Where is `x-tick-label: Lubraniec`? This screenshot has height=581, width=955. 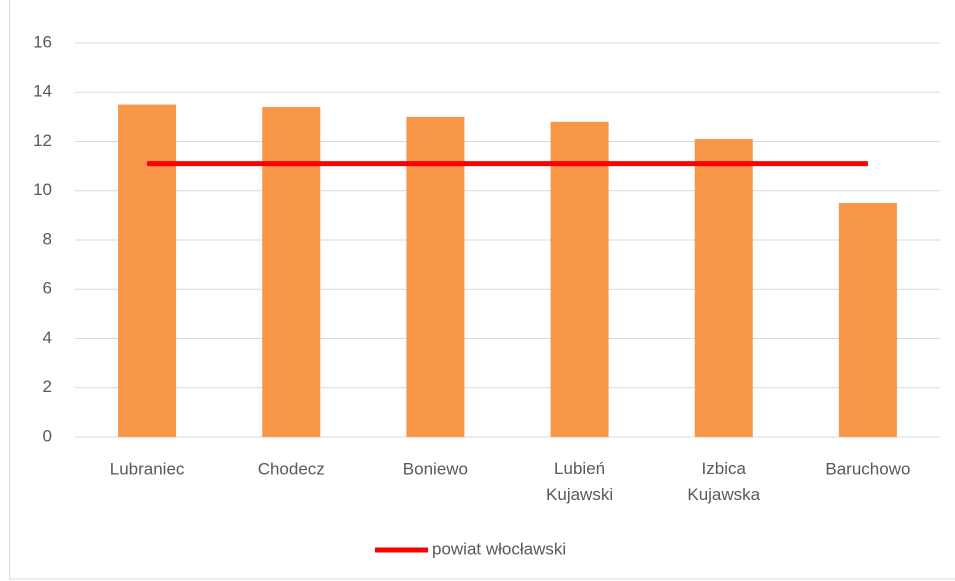 x-tick-label: Lubraniec is located at coordinates (147, 468).